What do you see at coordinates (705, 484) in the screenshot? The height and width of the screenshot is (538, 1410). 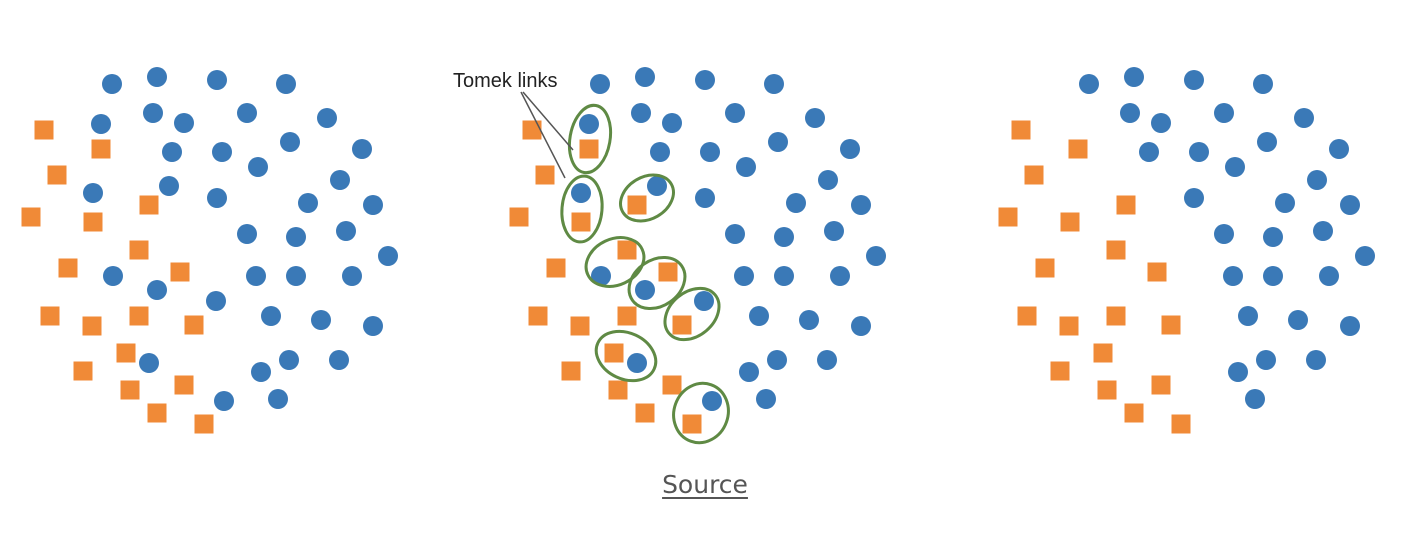 I see `source-link: Source` at bounding box center [705, 484].